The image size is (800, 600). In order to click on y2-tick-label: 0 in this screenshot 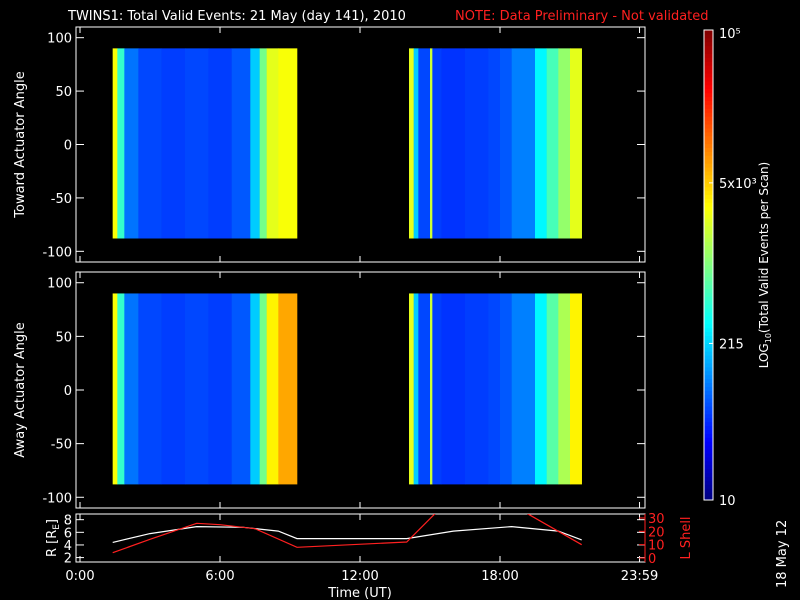, I will do `click(652, 559)`.